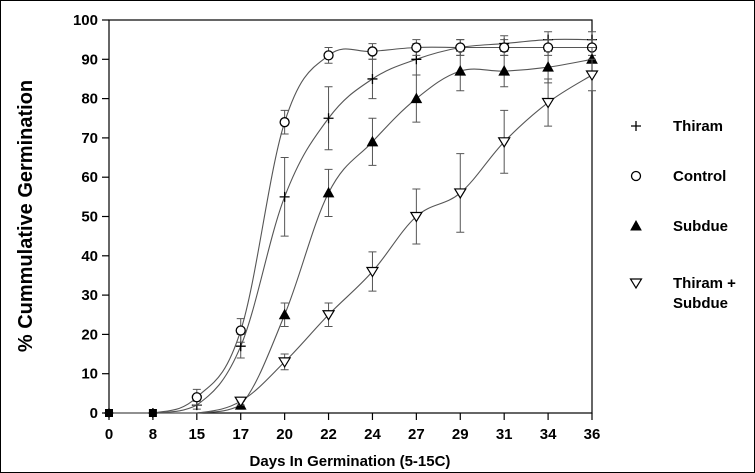 This screenshot has height=473, width=755. Describe the element at coordinates (94, 413) in the screenshot. I see `y-tick-label: 0` at that location.